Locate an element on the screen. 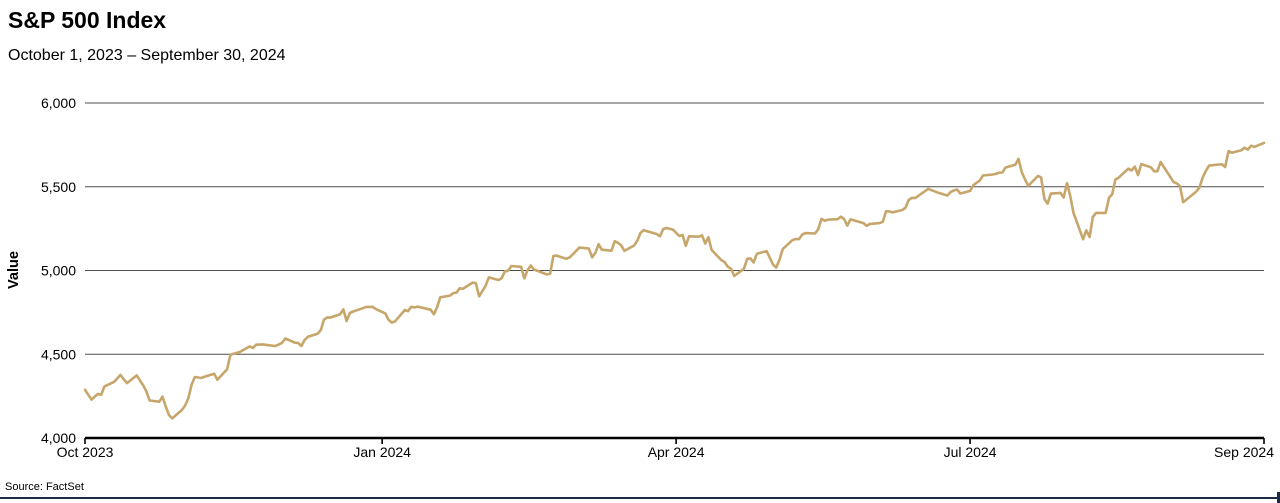 The width and height of the screenshot is (1280, 503). x-tick-label: Jul 2024 is located at coordinates (970, 452).